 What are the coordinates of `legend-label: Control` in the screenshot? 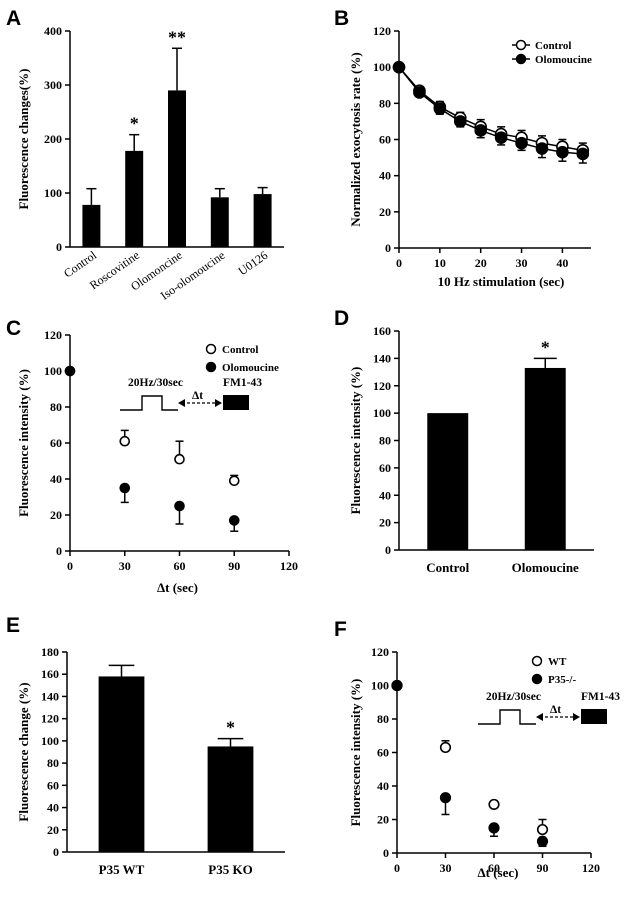 It's located at (553, 46).